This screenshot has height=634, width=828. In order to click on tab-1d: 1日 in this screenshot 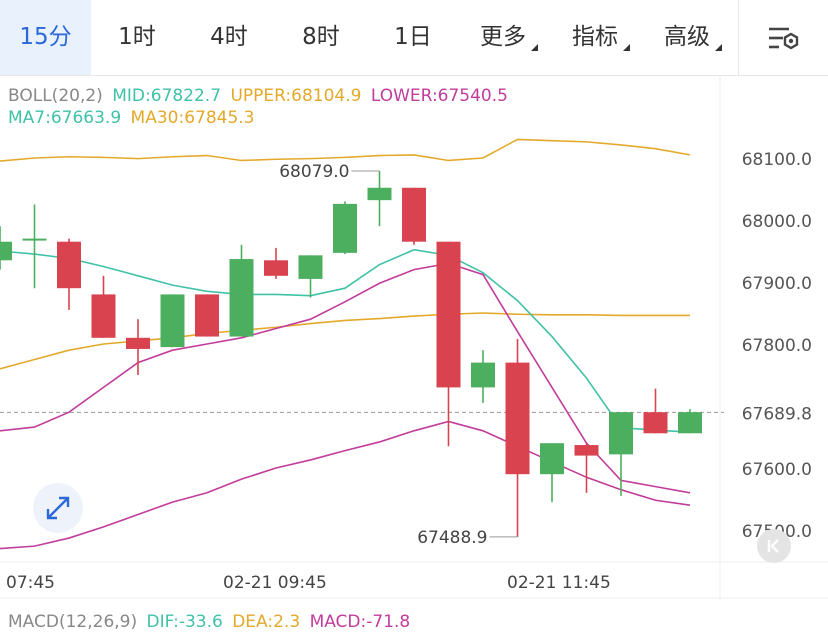, I will do `click(413, 37)`.